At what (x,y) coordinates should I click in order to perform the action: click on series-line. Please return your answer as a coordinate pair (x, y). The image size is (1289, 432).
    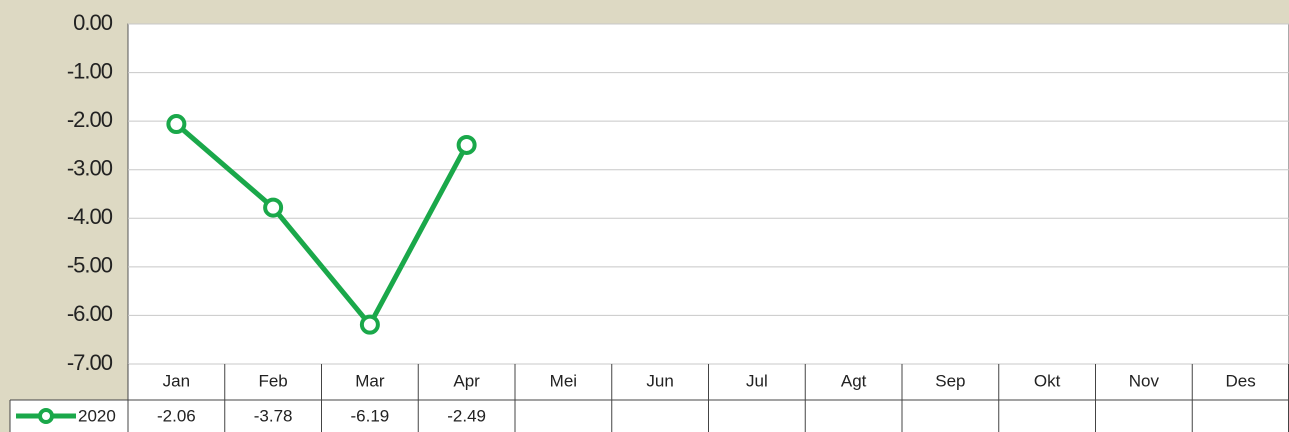
    Looking at the image, I should click on (321, 226).